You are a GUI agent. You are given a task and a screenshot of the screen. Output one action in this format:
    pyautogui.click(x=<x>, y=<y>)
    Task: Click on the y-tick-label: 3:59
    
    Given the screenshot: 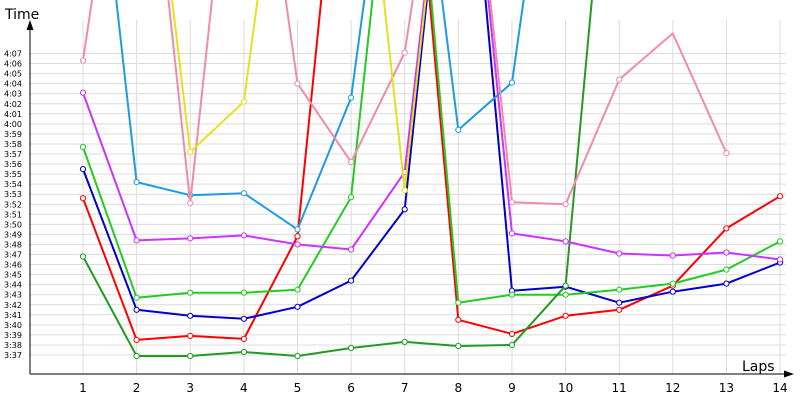 What is the action you would take?
    pyautogui.click(x=13, y=134)
    